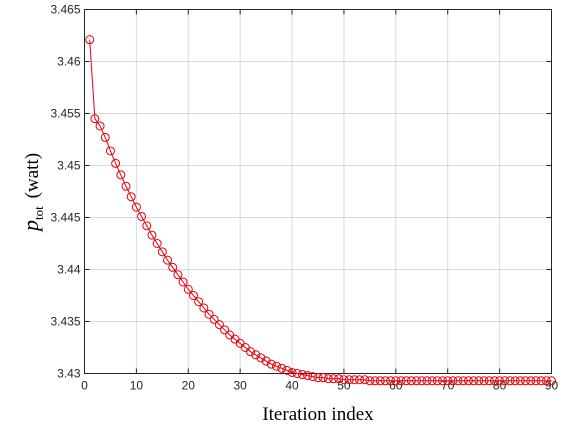  Describe the element at coordinates (65, 218) in the screenshot. I see `y-tick-label: 3.445` at that location.